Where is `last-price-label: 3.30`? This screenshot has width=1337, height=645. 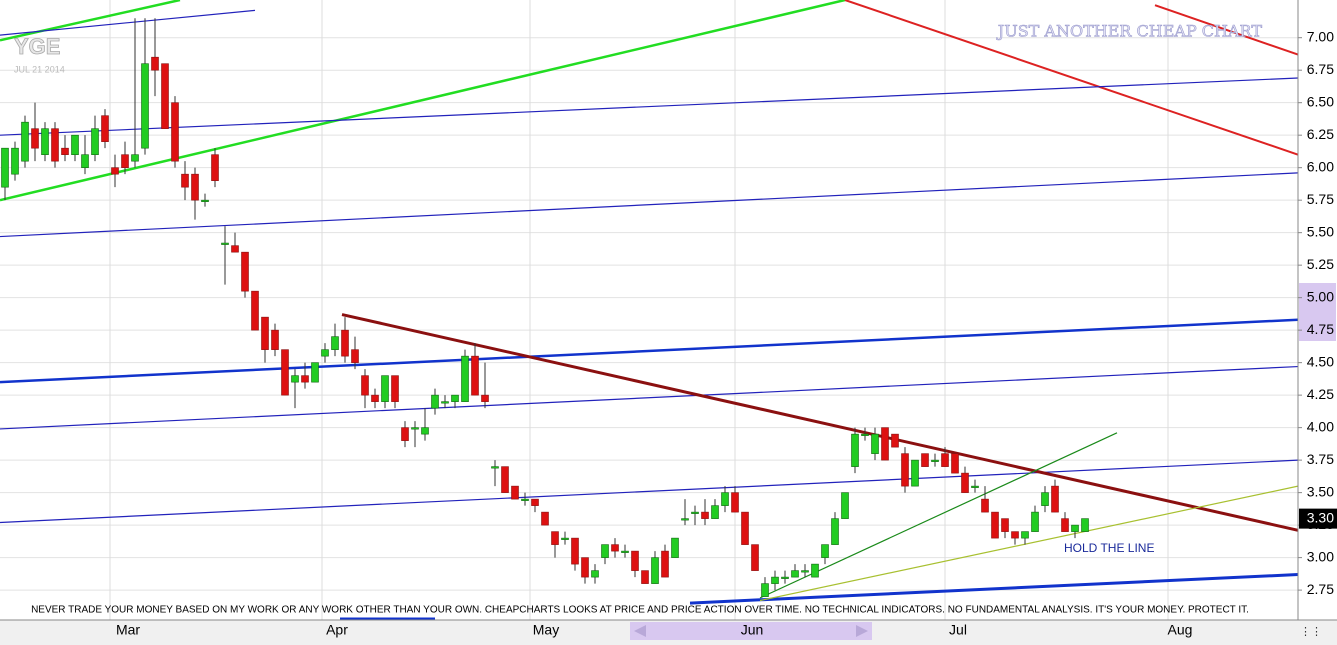
last-price-label: 3.30 is located at coordinates (1320, 517).